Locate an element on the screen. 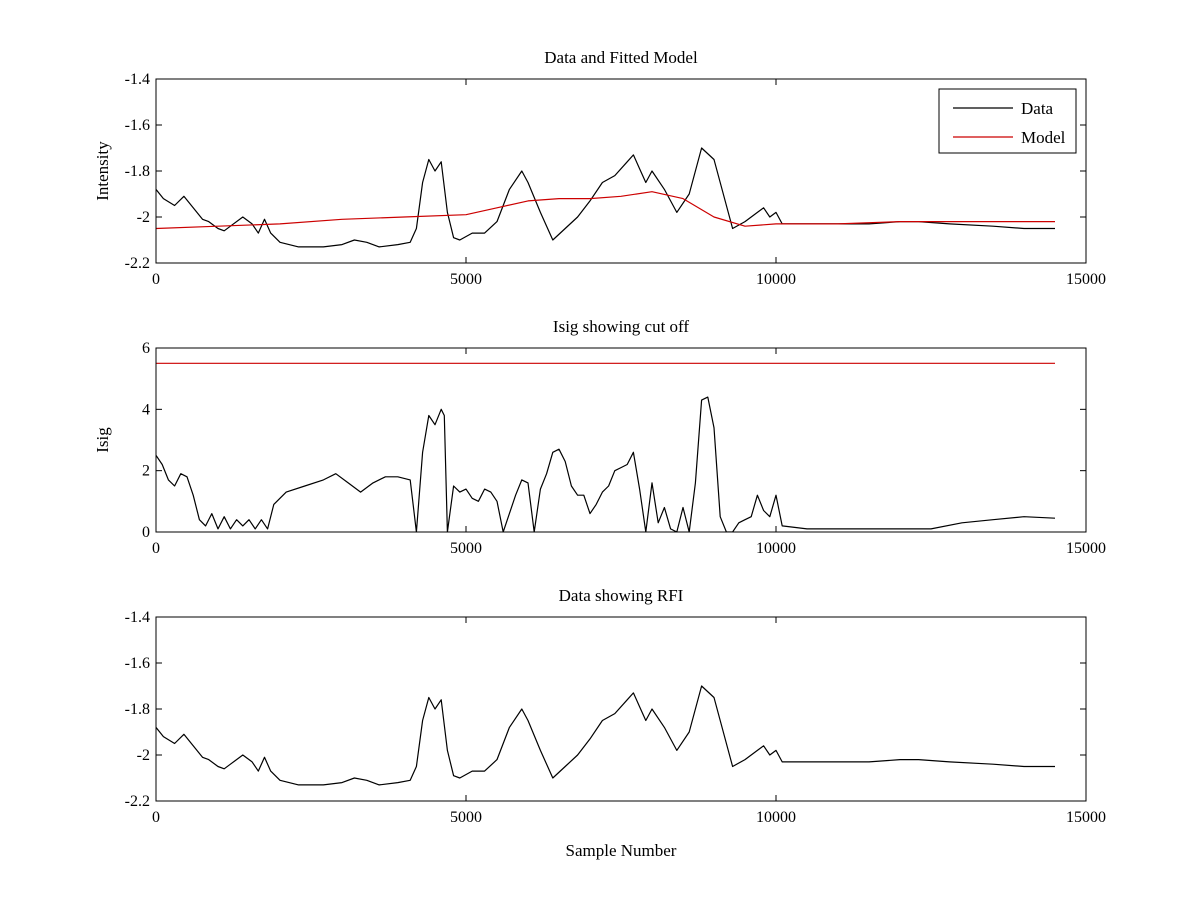 The image size is (1200, 905). legend-label-data: Data is located at coordinates (1037, 108).